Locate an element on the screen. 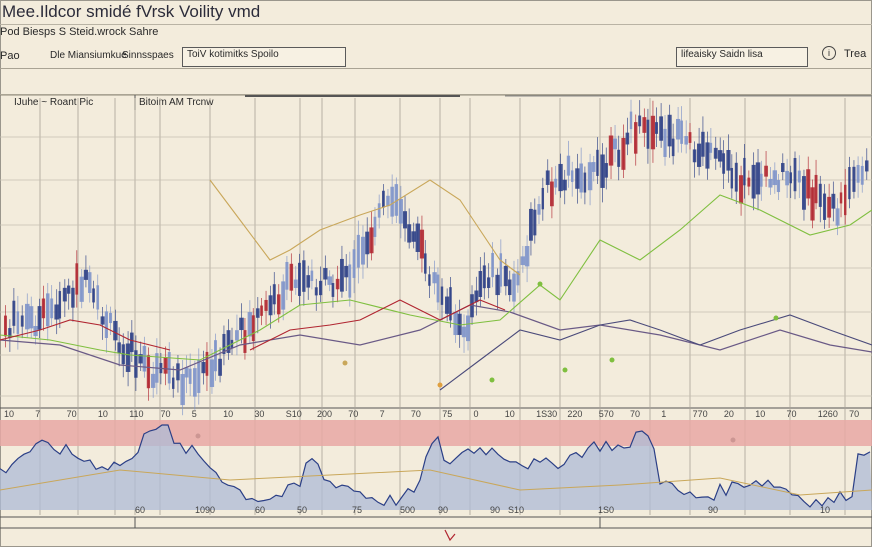  timeframe-selector: lifeaisky Saidn lisa is located at coordinates (742, 57).